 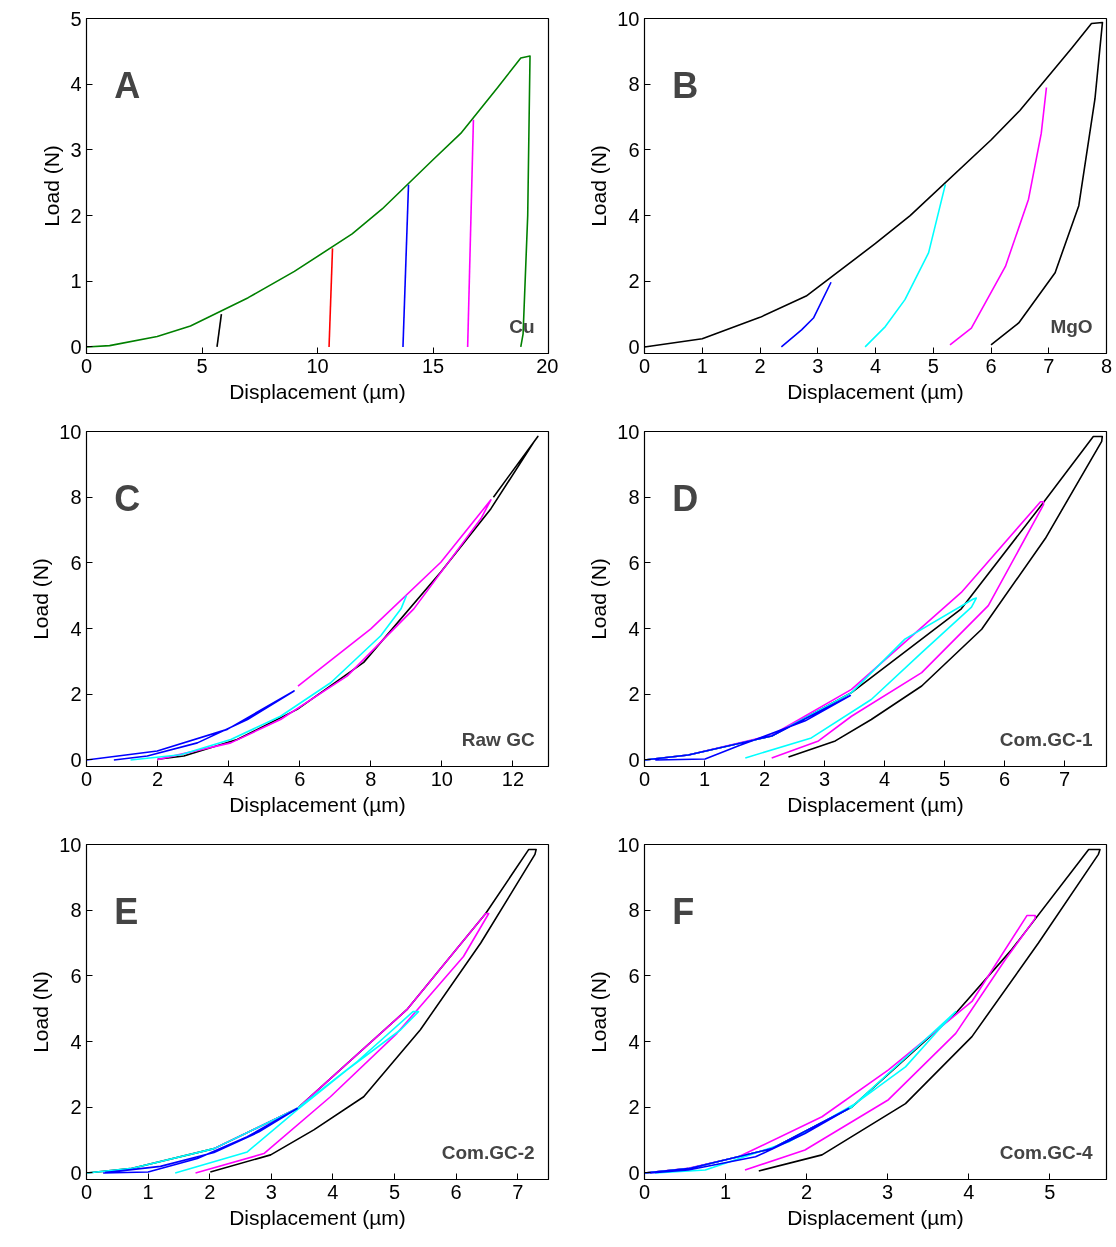 I want to click on x-tick-label: 12, so click(x=513, y=778).